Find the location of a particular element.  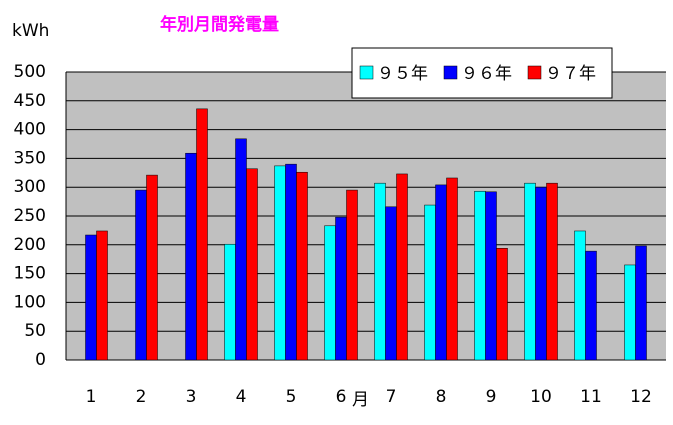

legend-label: ９７年 is located at coordinates (570, 74).